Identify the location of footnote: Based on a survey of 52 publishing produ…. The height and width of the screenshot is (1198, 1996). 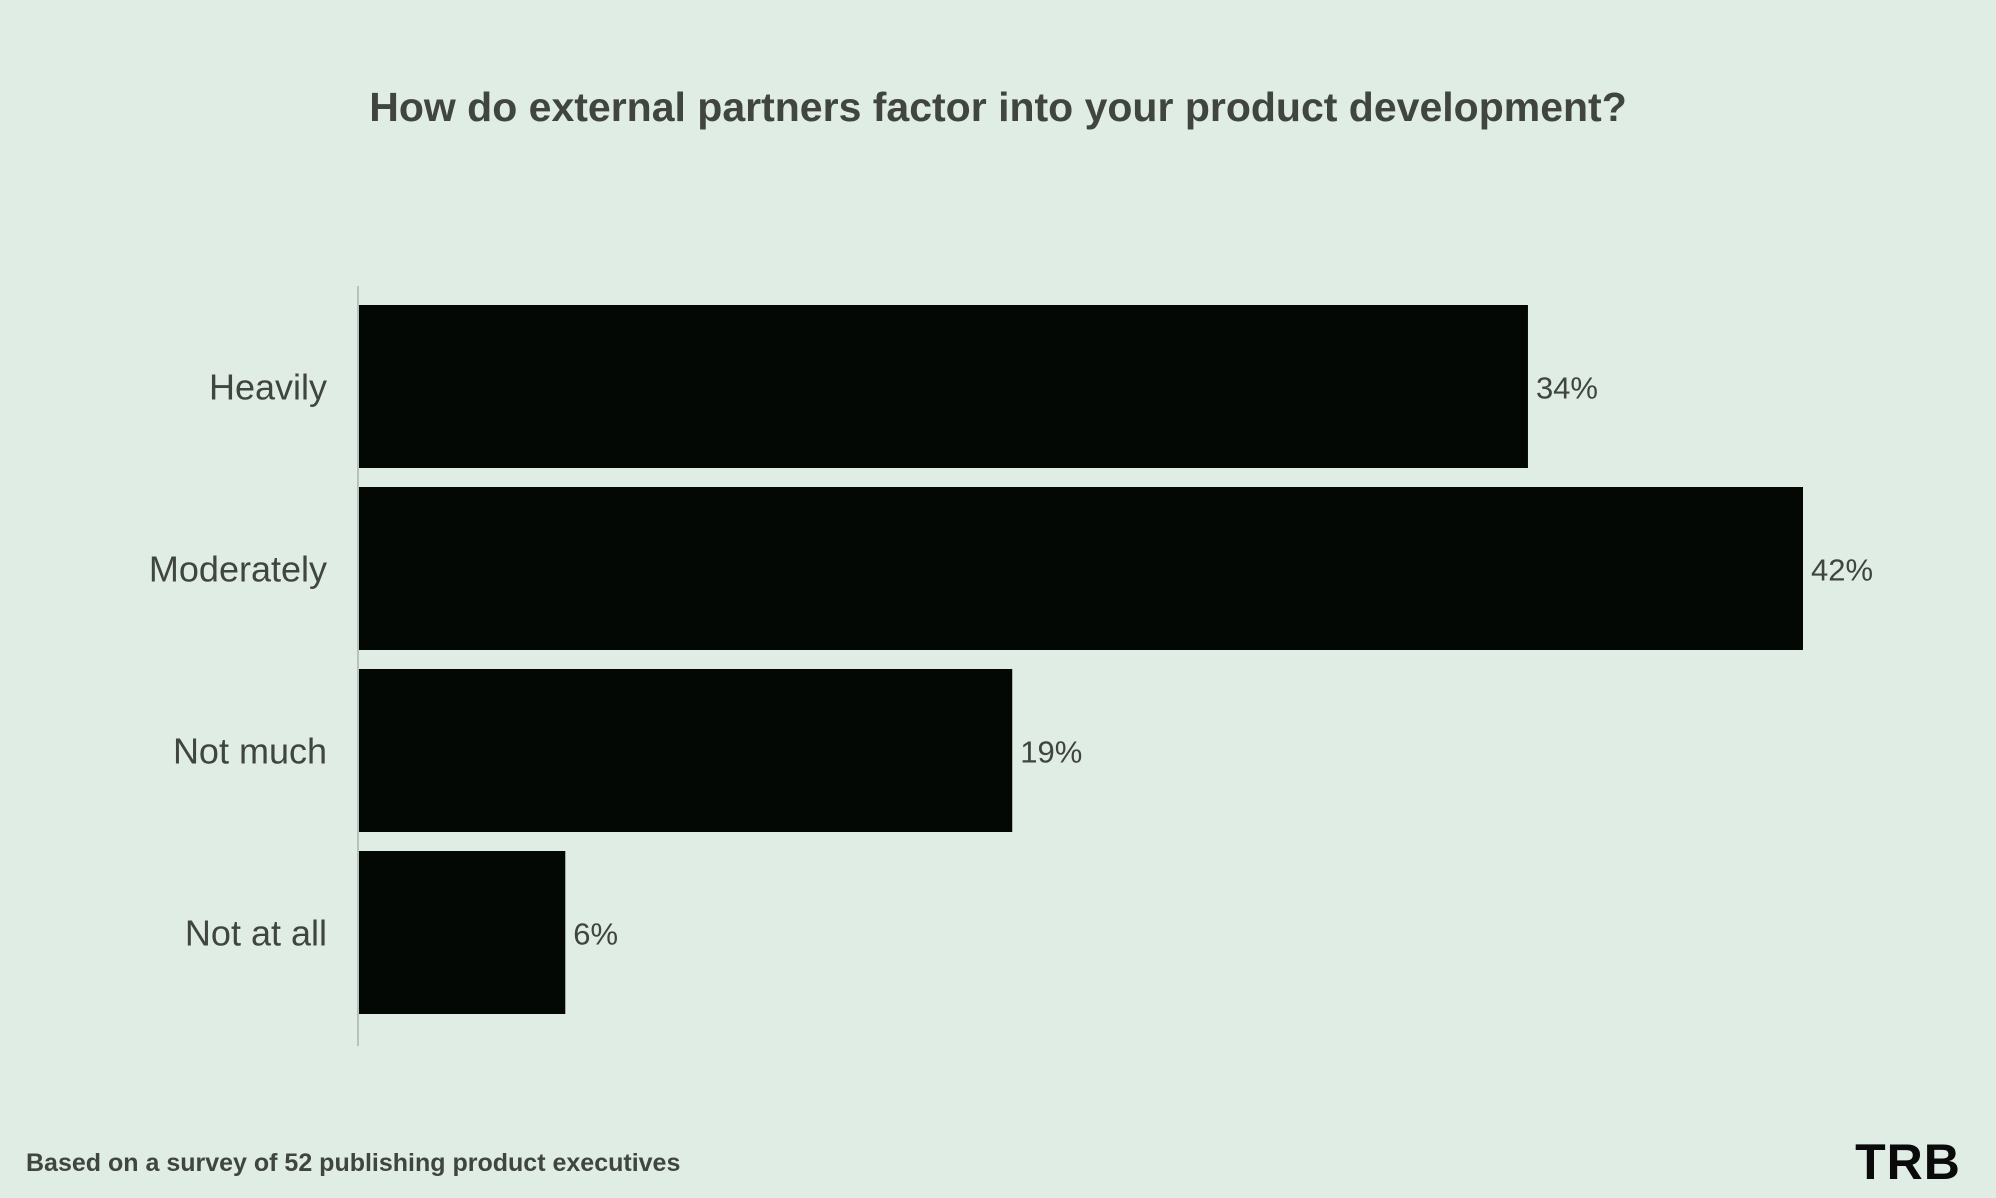
(353, 1163).